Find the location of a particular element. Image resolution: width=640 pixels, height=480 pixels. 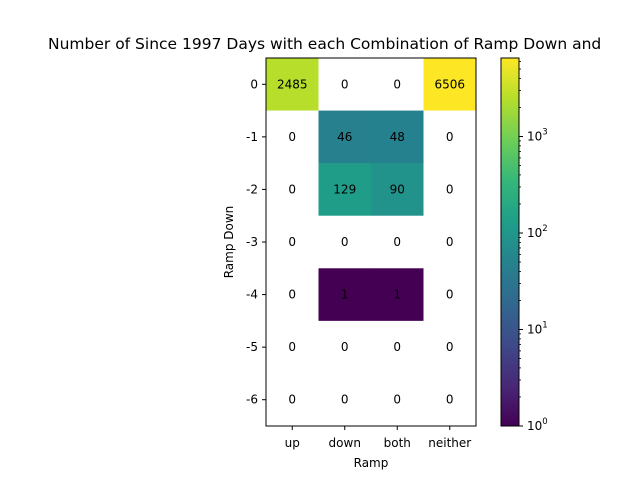

colorbar-tick-label: 10⁰ is located at coordinates (537, 425).